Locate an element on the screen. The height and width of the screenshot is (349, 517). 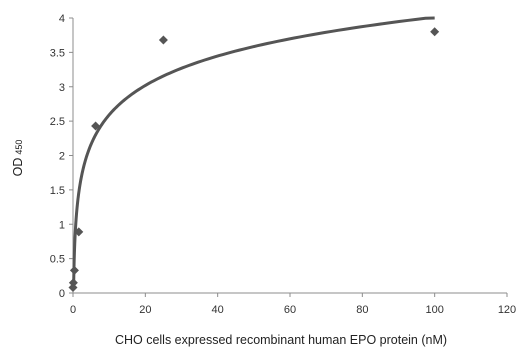
x-tick-label: 120 is located at coordinates (507, 310).